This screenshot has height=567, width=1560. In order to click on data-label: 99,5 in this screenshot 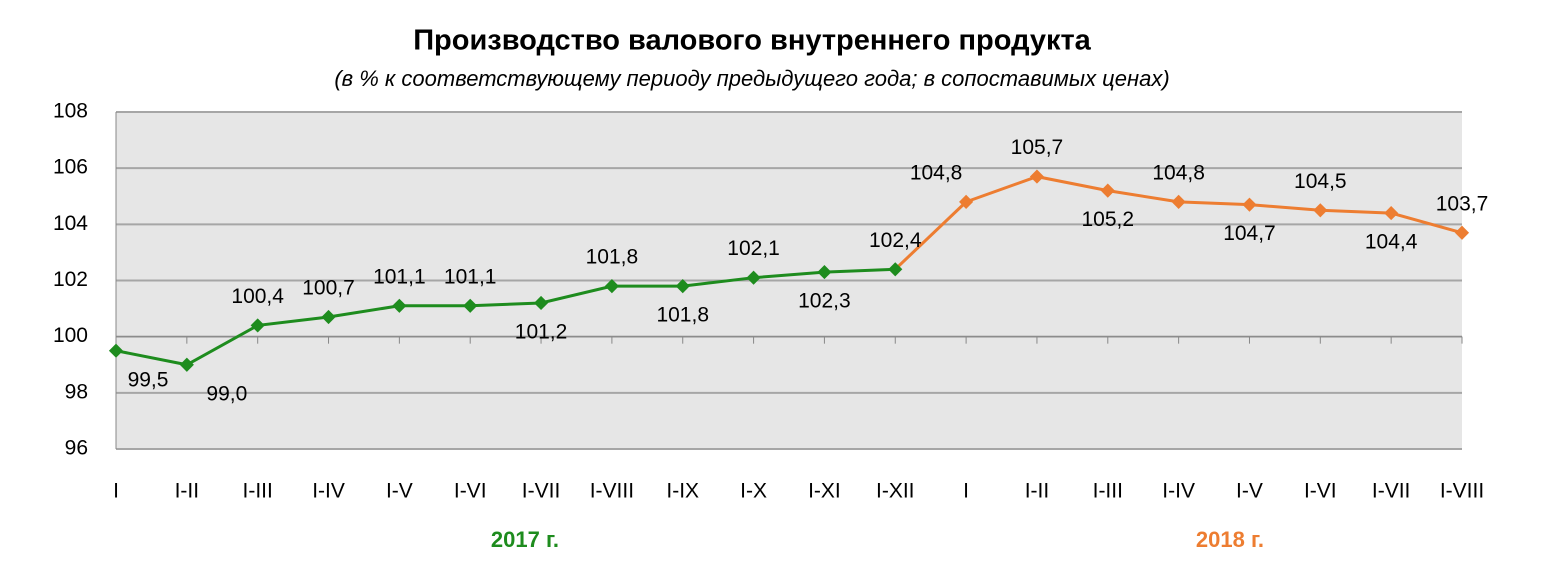, I will do `click(148, 379)`.